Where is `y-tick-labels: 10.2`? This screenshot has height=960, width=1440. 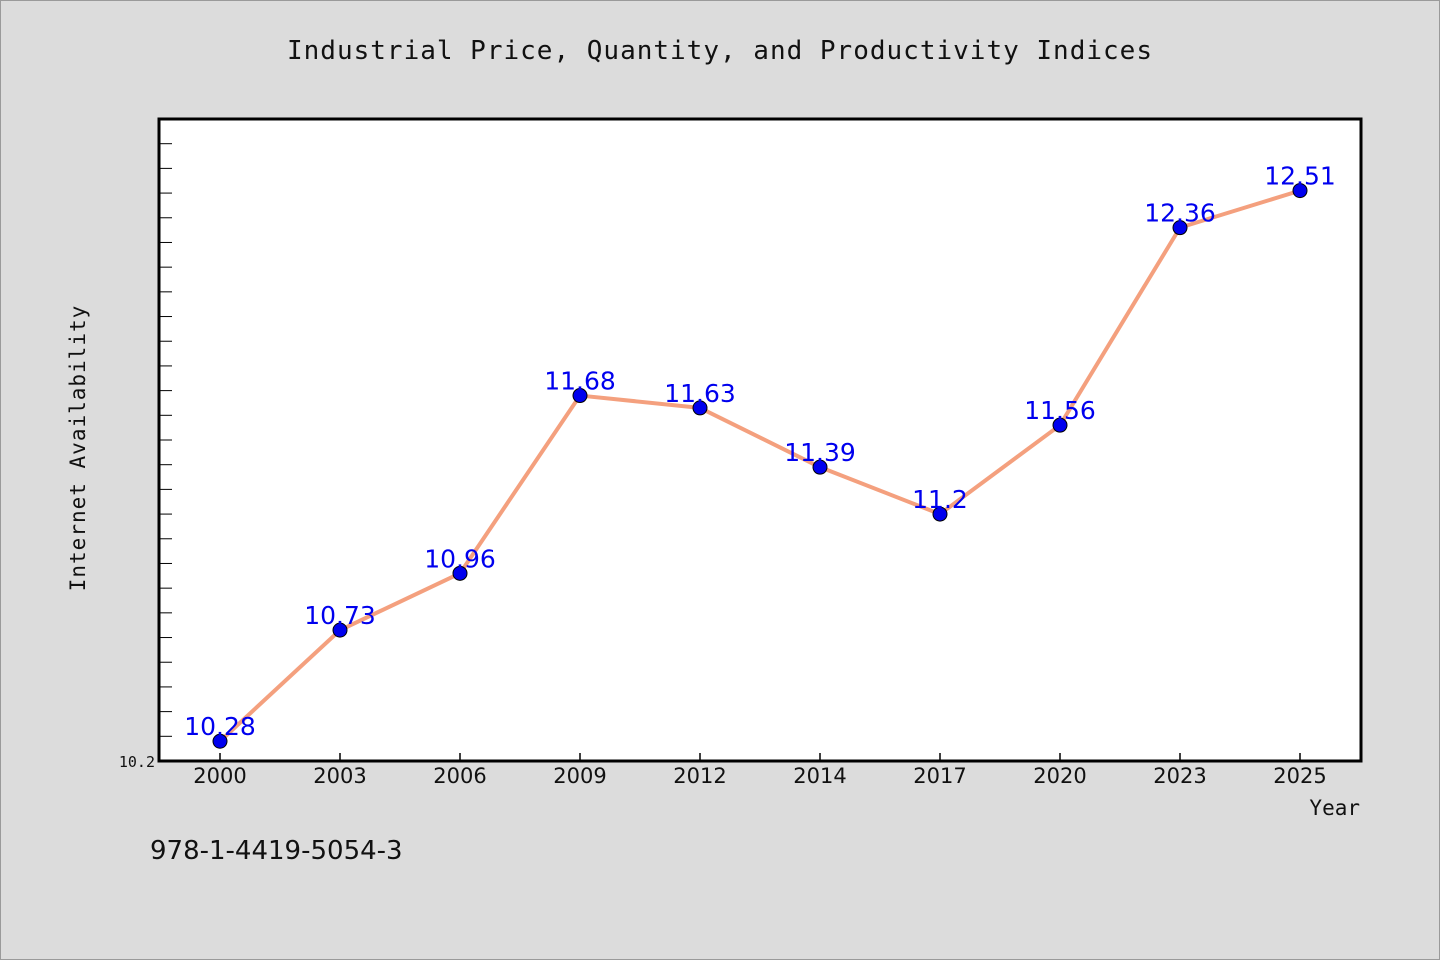 y-tick-labels: 10.2 is located at coordinates (137, 762).